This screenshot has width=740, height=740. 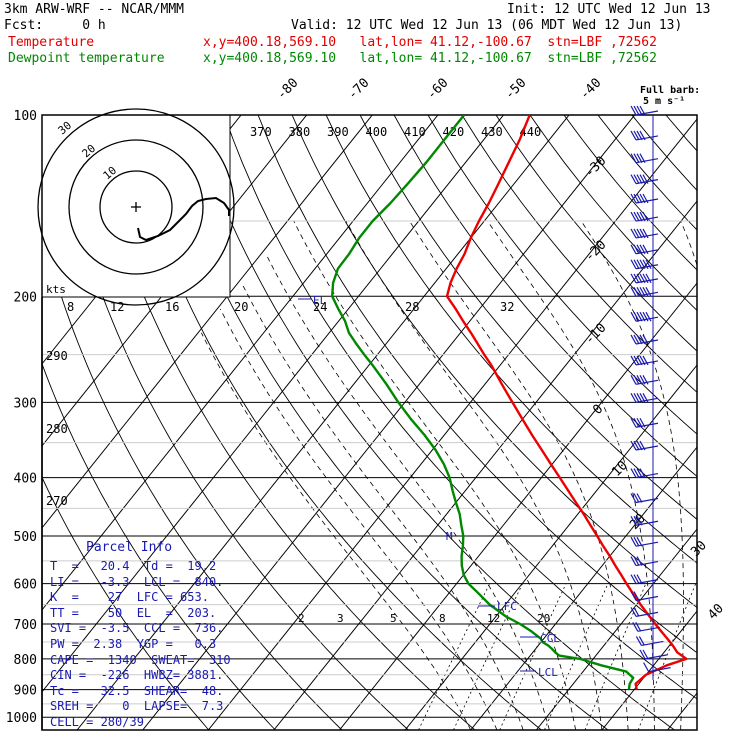 I want to click on pressure-tick-label: 800, so click(x=25, y=660).